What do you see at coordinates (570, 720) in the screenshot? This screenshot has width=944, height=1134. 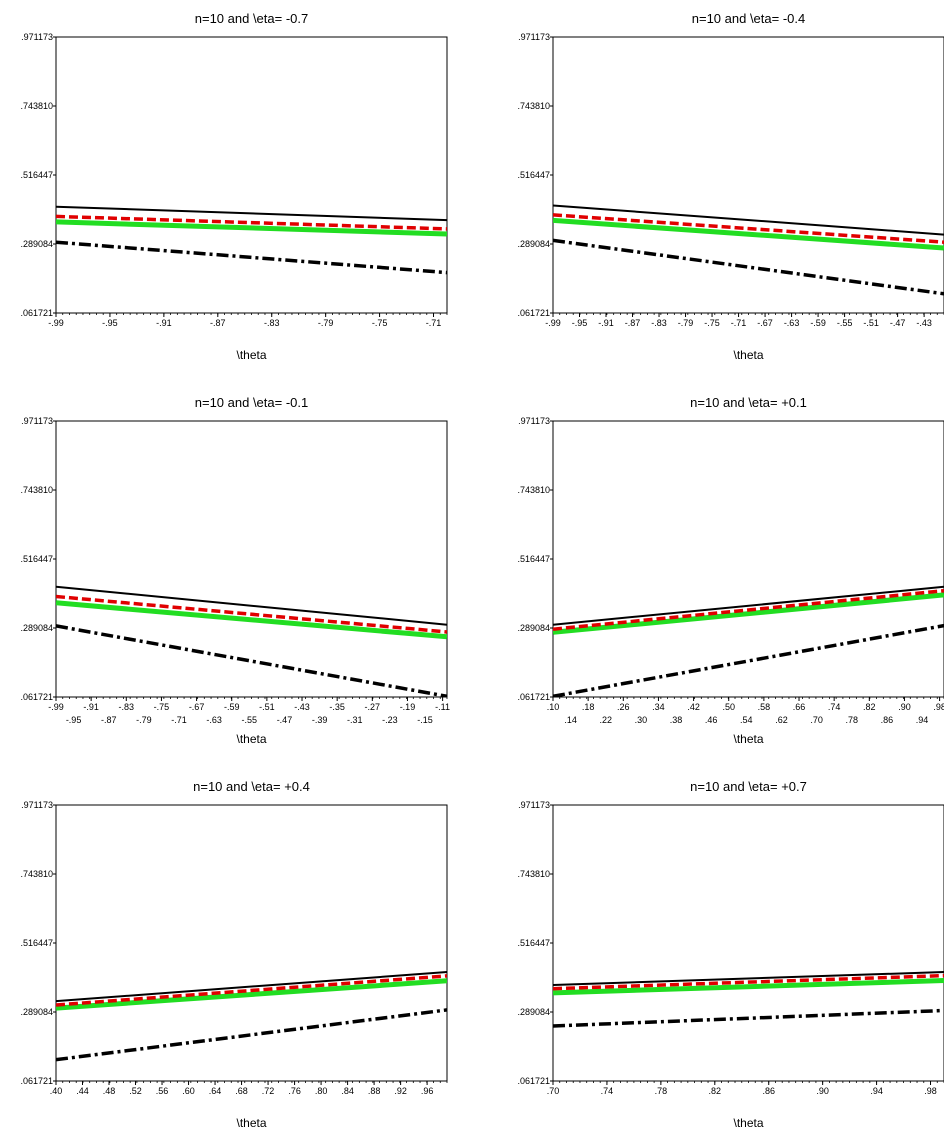 I see `x-tick-label-row2: .14` at bounding box center [570, 720].